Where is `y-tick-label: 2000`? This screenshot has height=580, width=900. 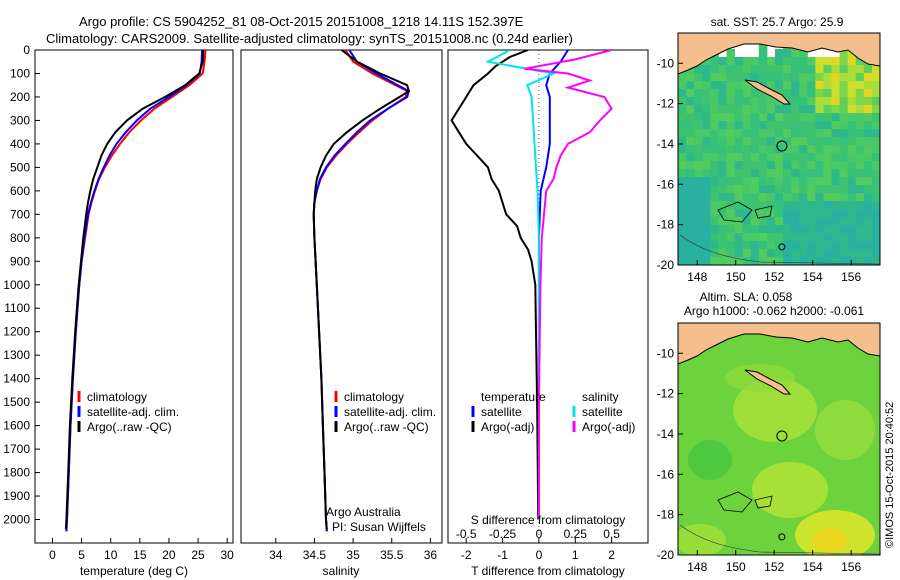 y-tick-label: 2000 is located at coordinates (16, 520).